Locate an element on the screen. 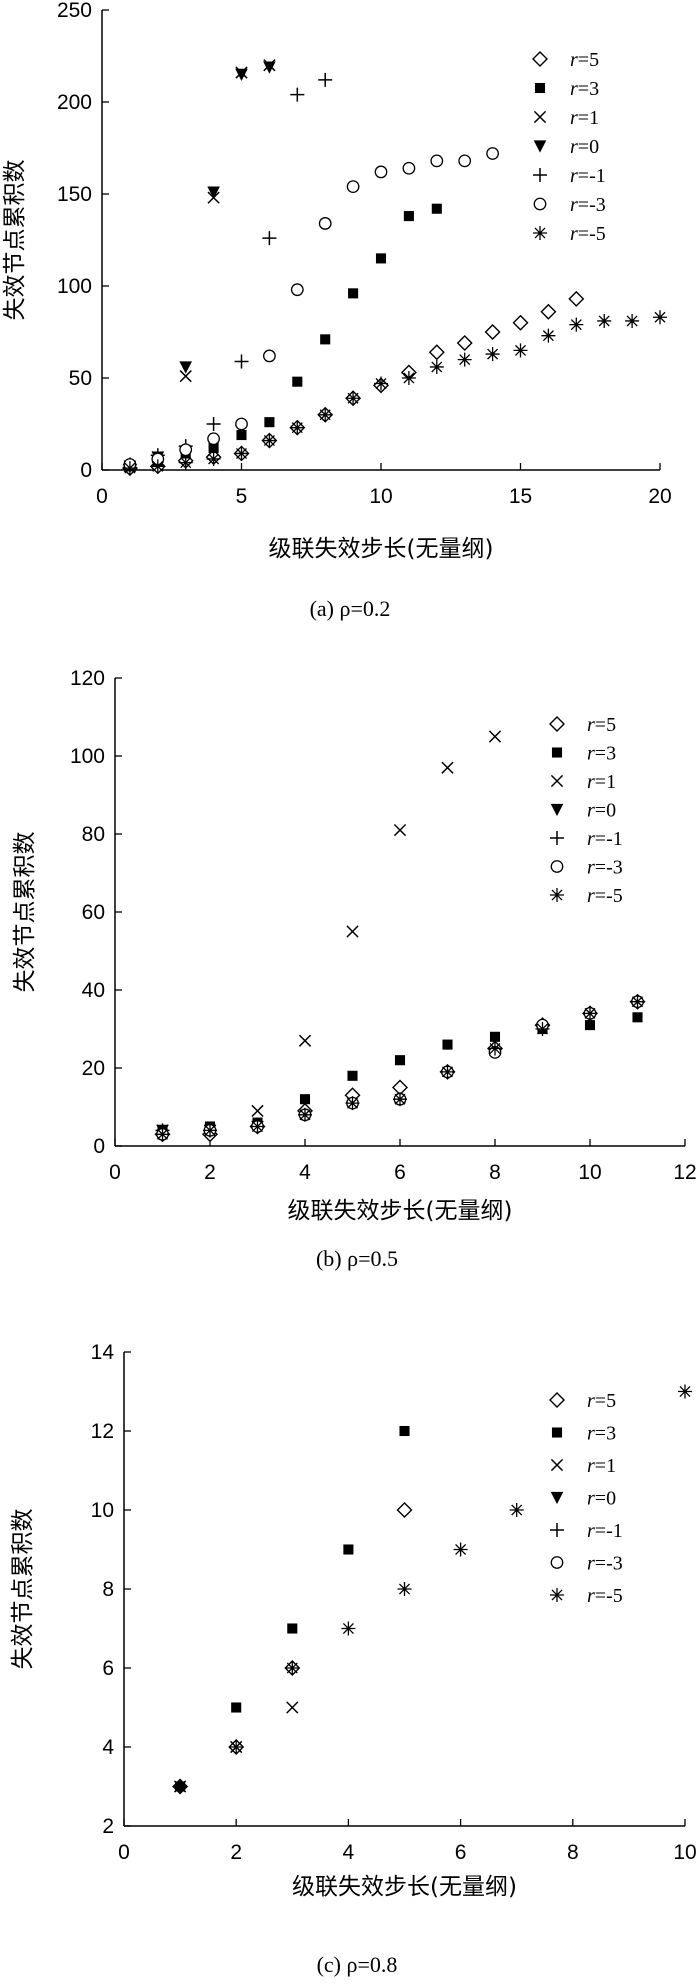 The image size is (700, 1986). y-tick-label: 250 is located at coordinates (74, 11).